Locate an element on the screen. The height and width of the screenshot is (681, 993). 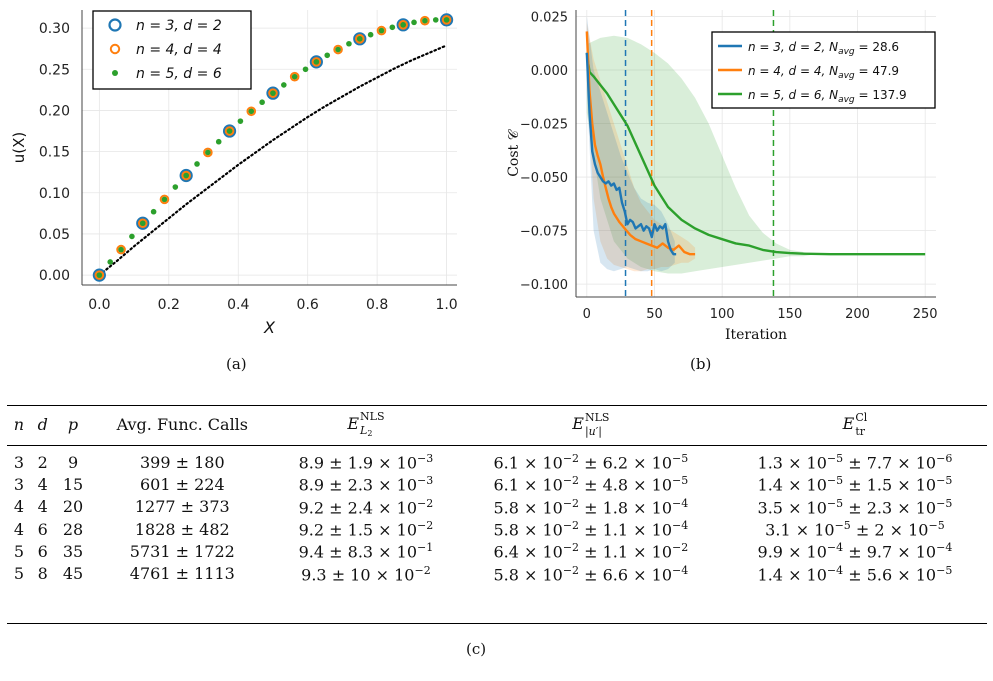
cell-calls: 1277 ± 373 is located at coordinates (182, 507).